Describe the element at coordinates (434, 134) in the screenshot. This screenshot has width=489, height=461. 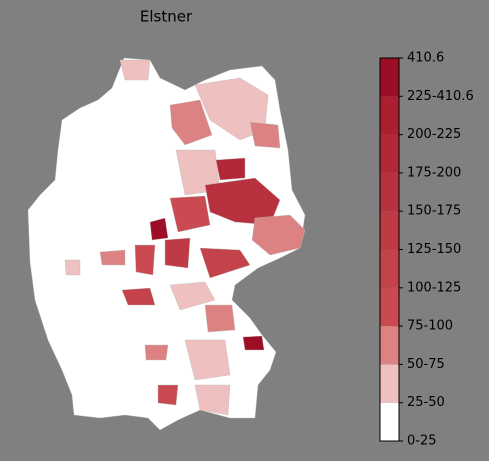
I see `colorbar-tick-label: 200-225` at that location.